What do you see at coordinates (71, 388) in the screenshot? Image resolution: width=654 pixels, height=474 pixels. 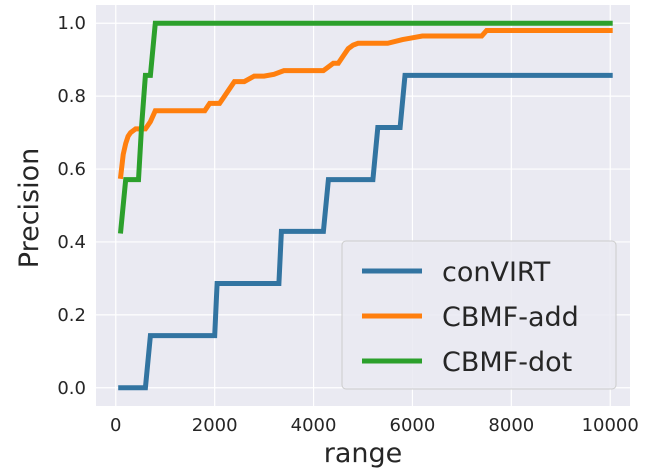 I see `y-tick-label: 0.0` at bounding box center [71, 388].